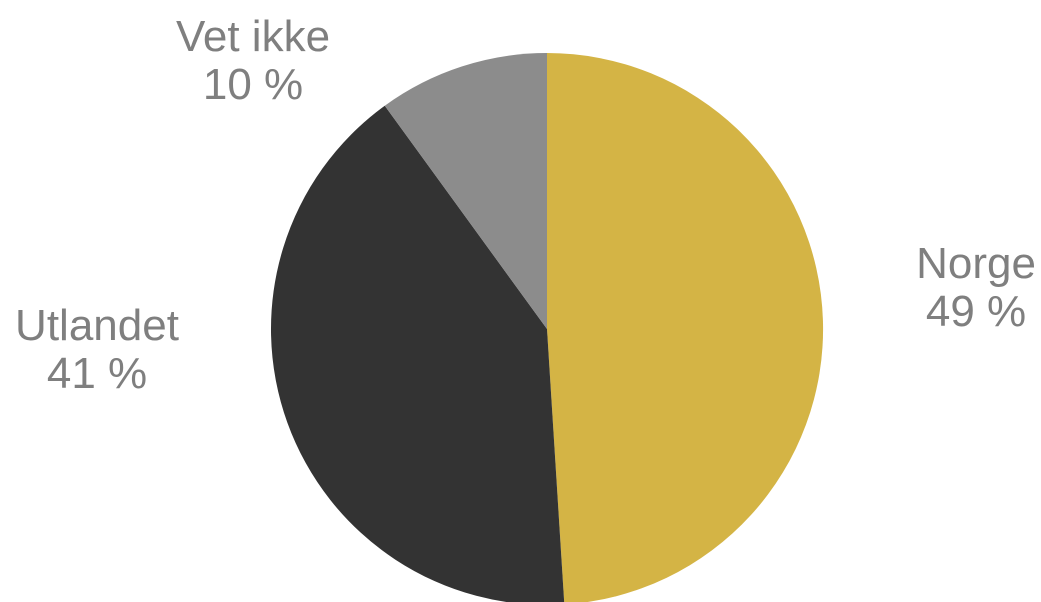 This screenshot has height=602, width=1041. I want to click on slice-label-name: Vet ikke, so click(253, 36).